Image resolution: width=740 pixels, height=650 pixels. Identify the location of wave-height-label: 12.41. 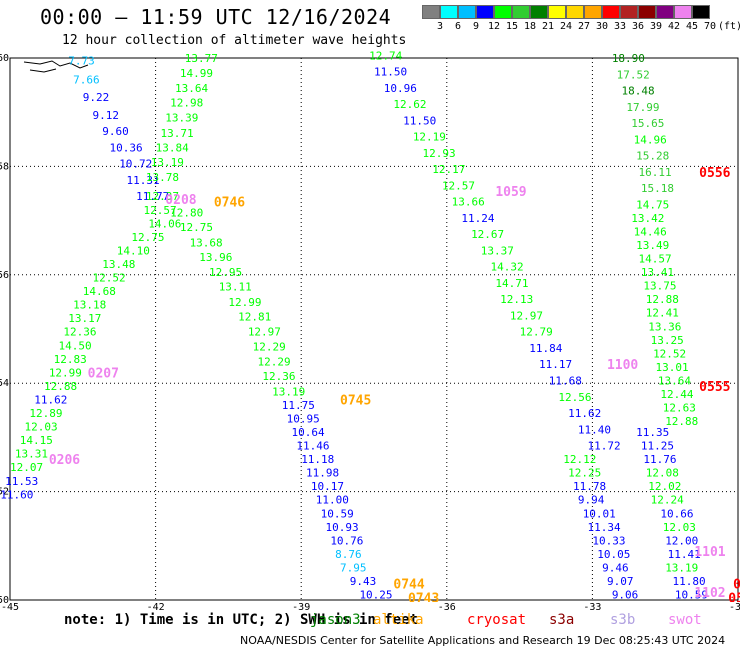
(662, 313).